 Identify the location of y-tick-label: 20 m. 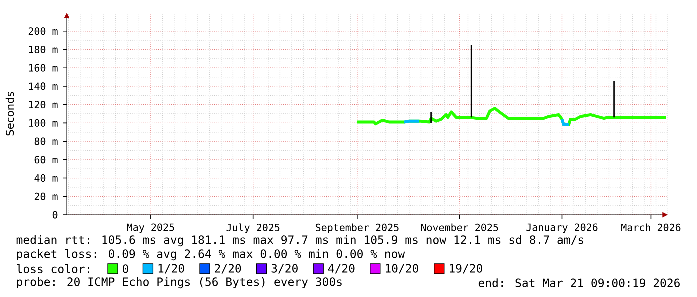
(46, 196).